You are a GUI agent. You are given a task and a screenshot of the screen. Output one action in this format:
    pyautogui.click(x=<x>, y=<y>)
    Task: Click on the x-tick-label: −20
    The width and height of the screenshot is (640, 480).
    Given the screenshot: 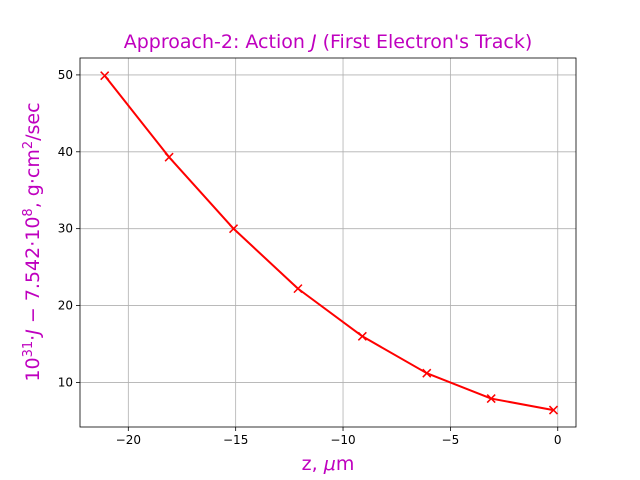 What is the action you would take?
    pyautogui.click(x=128, y=440)
    